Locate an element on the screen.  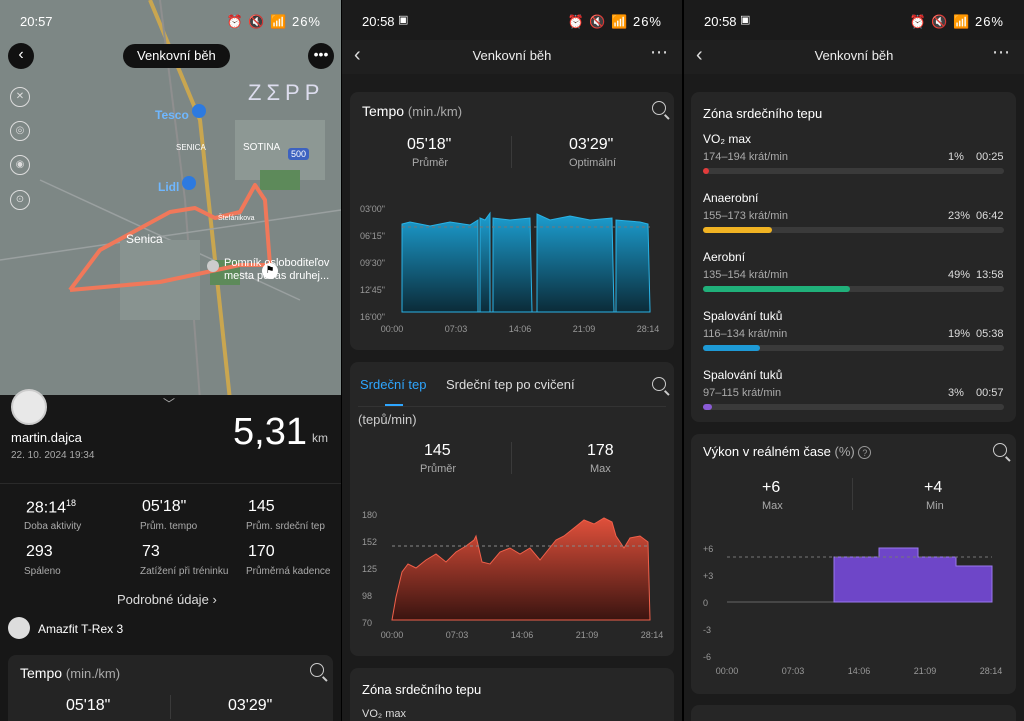
pace-unit: (min./km) is located at coordinates (435, 111).